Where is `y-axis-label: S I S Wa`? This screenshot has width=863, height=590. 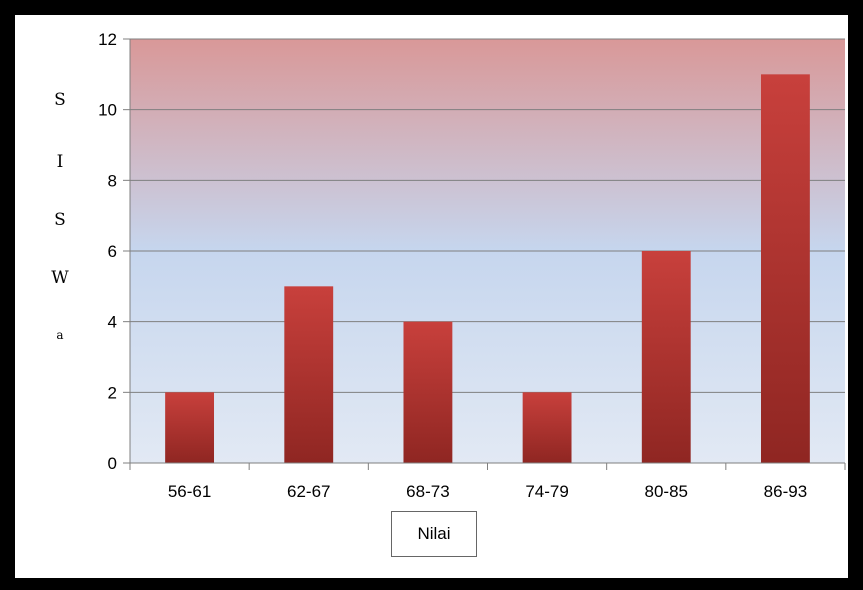 y-axis-label: S I S Wa is located at coordinates (60, 216).